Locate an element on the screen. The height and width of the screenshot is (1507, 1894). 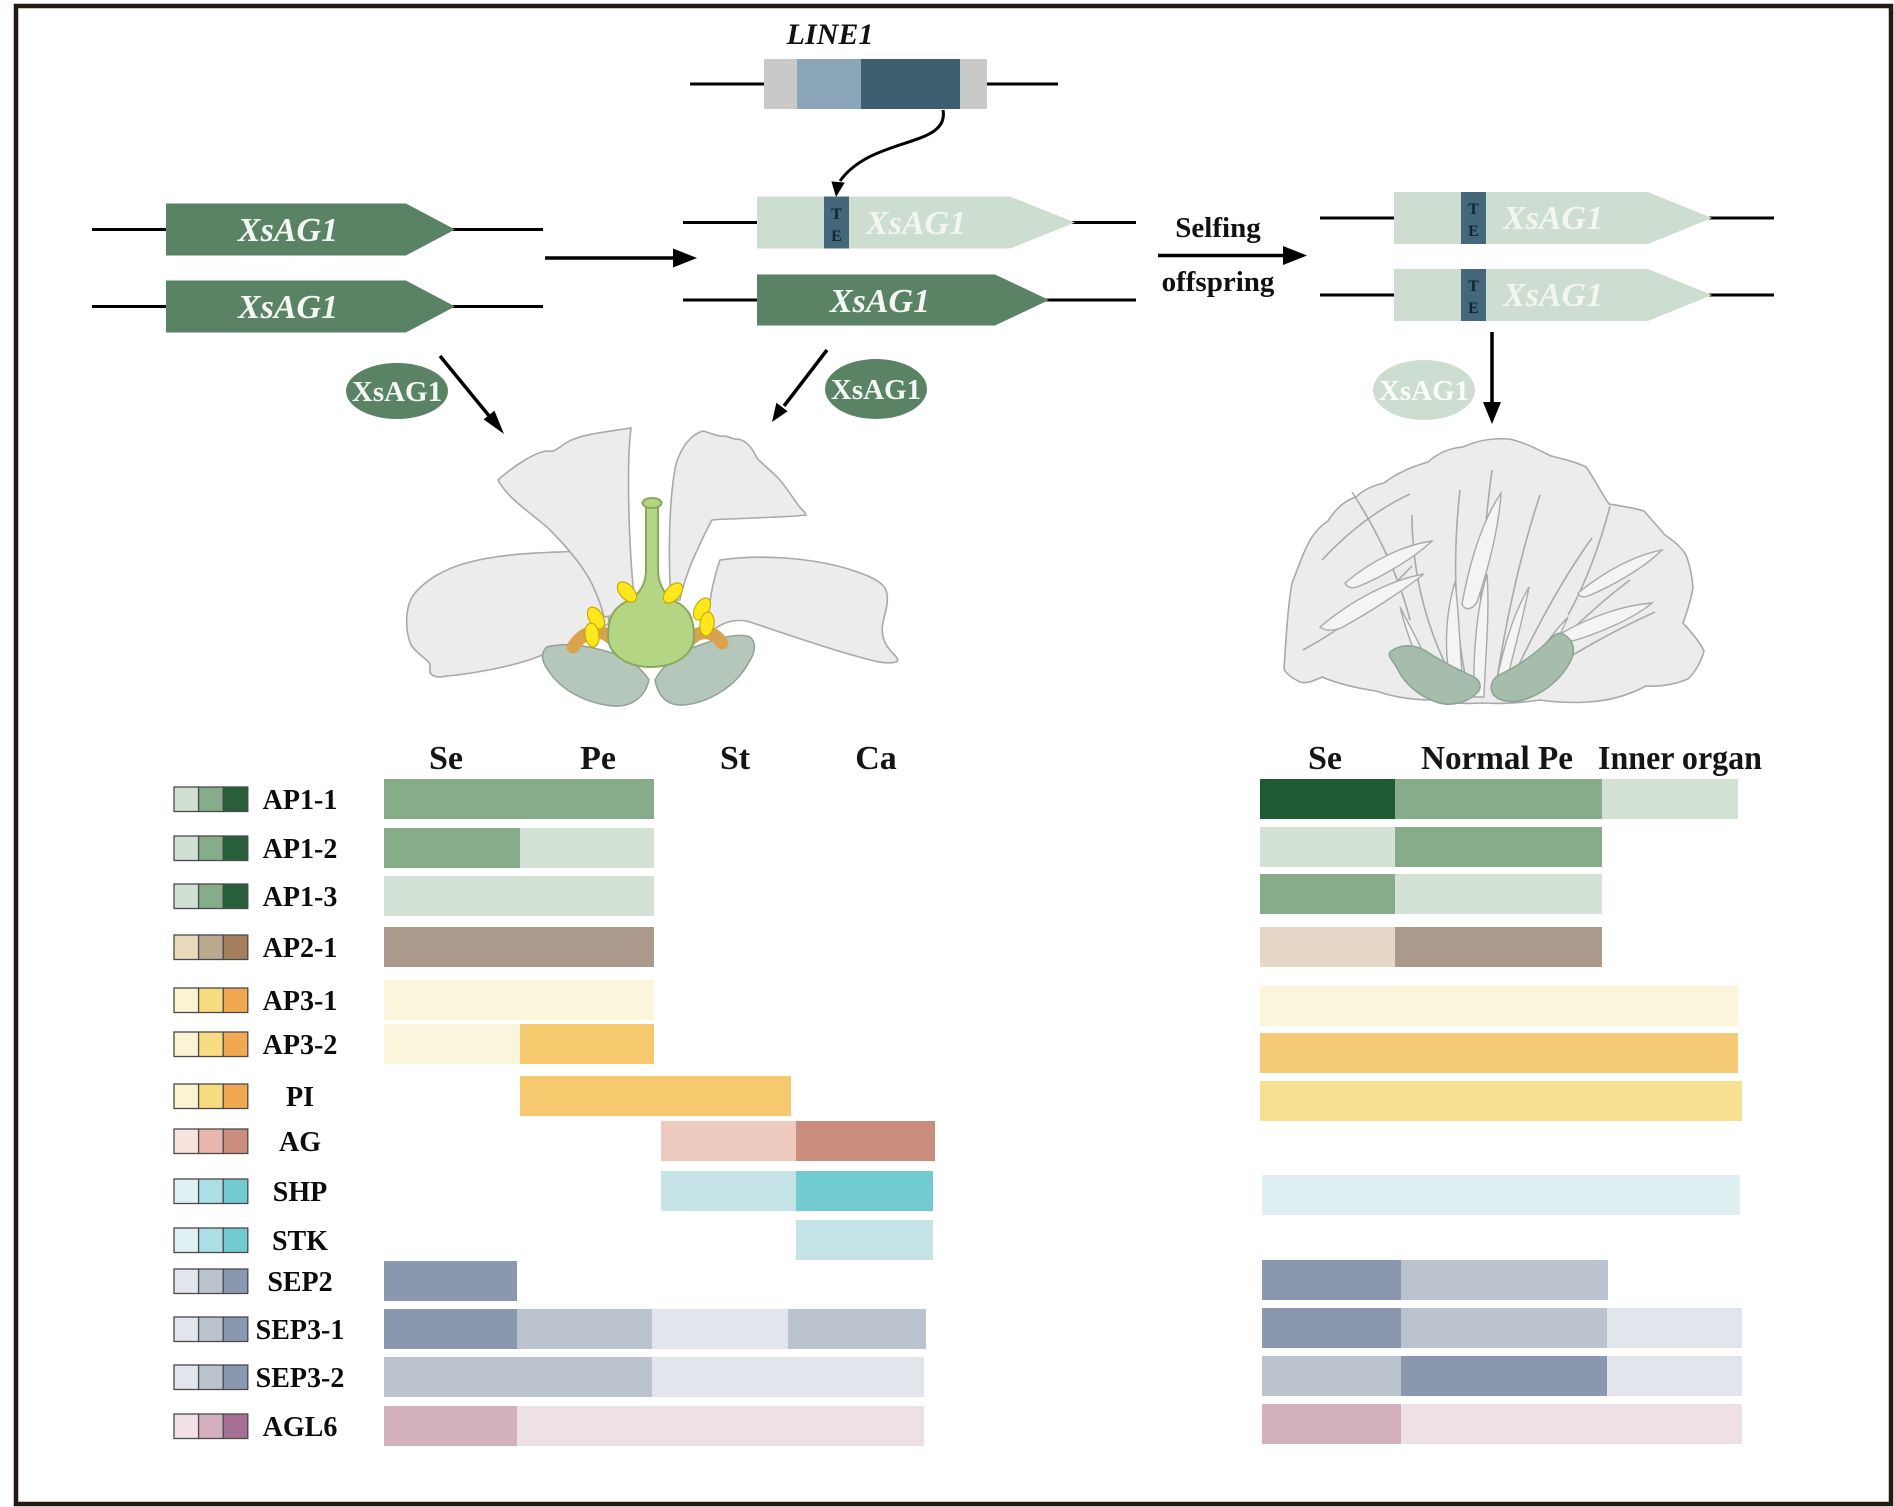
svg-text: PI is located at coordinates (300, 1097).